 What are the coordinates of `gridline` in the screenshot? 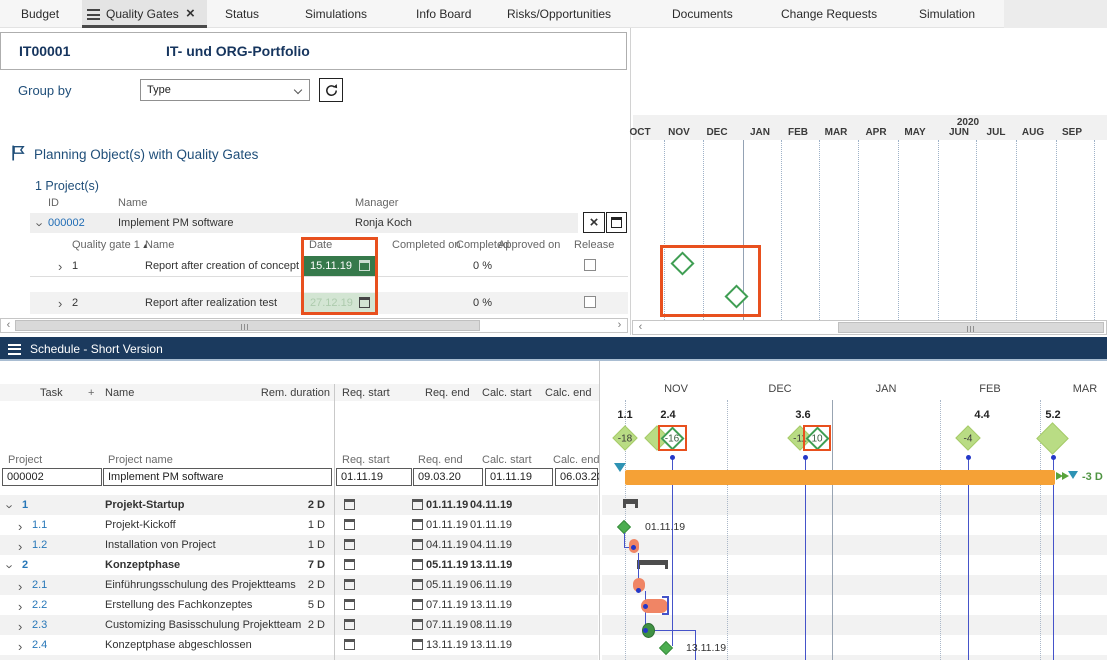 It's located at (976, 230).